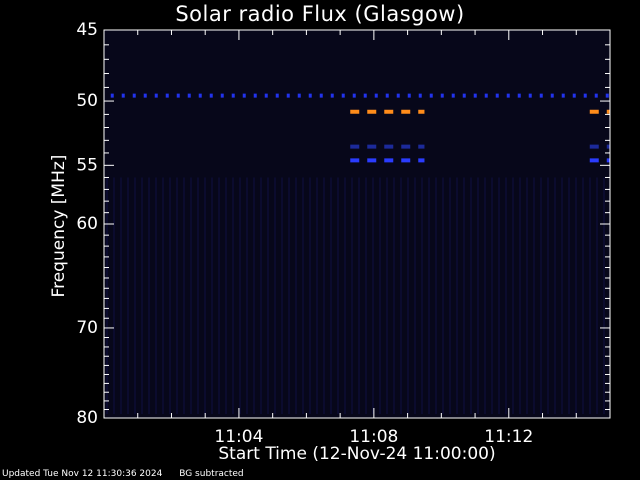  I want to click on y-axis-label: Frequency [MHz], so click(59, 226).